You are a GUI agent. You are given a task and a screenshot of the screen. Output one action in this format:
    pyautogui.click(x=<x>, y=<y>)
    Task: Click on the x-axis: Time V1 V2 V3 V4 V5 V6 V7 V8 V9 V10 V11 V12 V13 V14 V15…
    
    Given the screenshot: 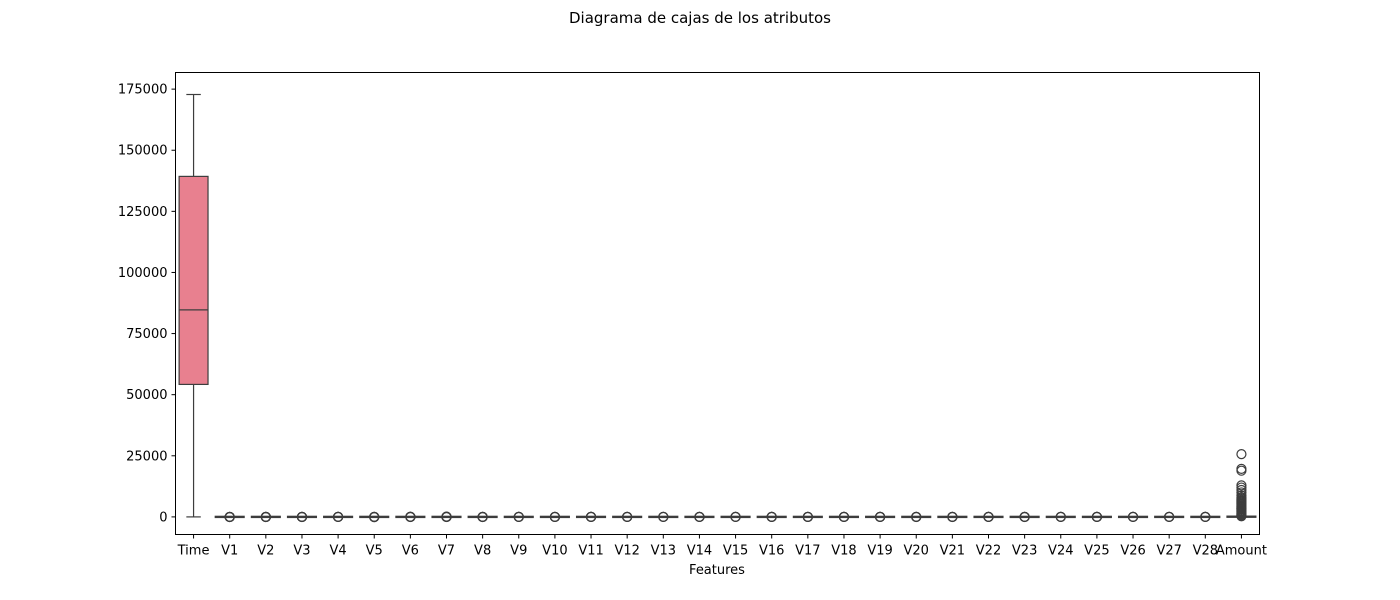 What is the action you would take?
    pyautogui.click(x=722, y=546)
    